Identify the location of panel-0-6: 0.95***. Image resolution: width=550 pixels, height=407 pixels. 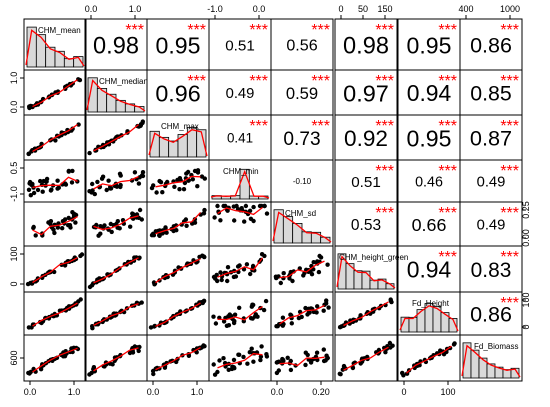
(429, 44).